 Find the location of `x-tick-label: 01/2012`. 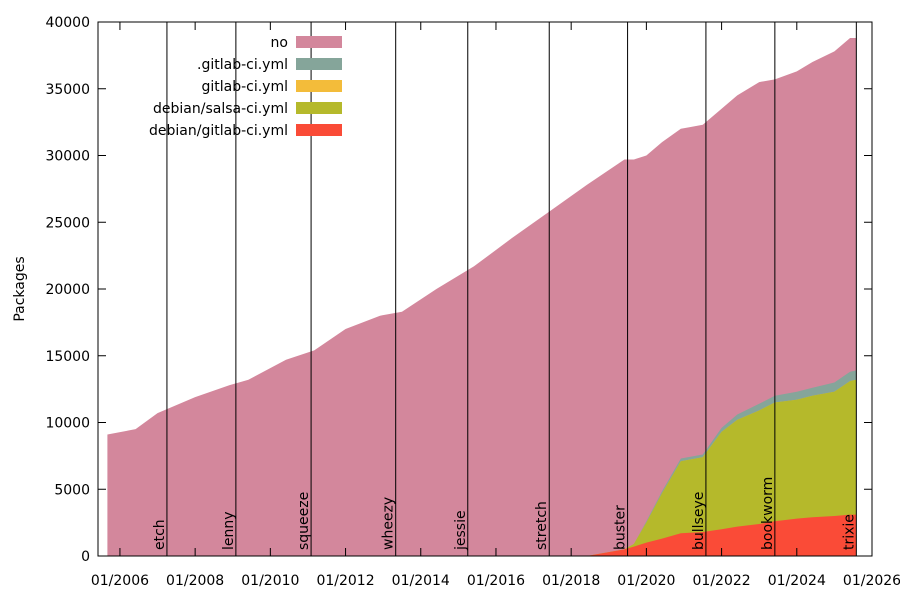

x-tick-label: 01/2012 is located at coordinates (345, 581).